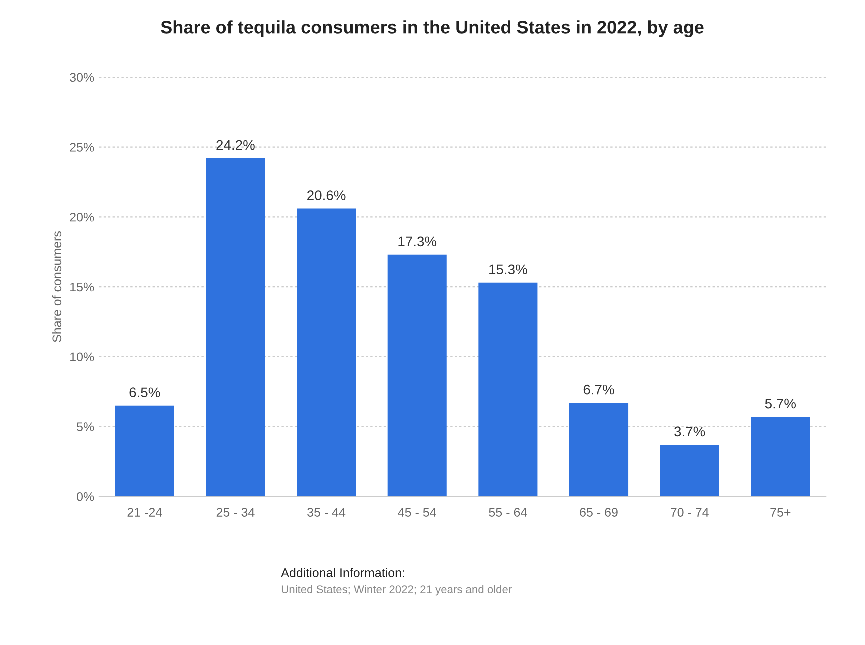 The height and width of the screenshot is (645, 865). I want to click on y-tick-label: 20%, so click(82, 217).